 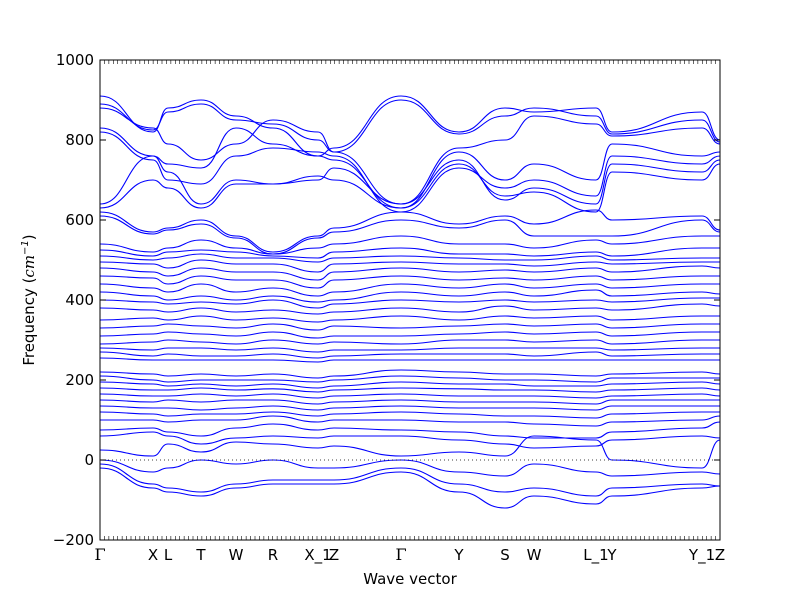 What do you see at coordinates (25, 247) in the screenshot?
I see `y-axis-label-exponent: −1` at bounding box center [25, 247].